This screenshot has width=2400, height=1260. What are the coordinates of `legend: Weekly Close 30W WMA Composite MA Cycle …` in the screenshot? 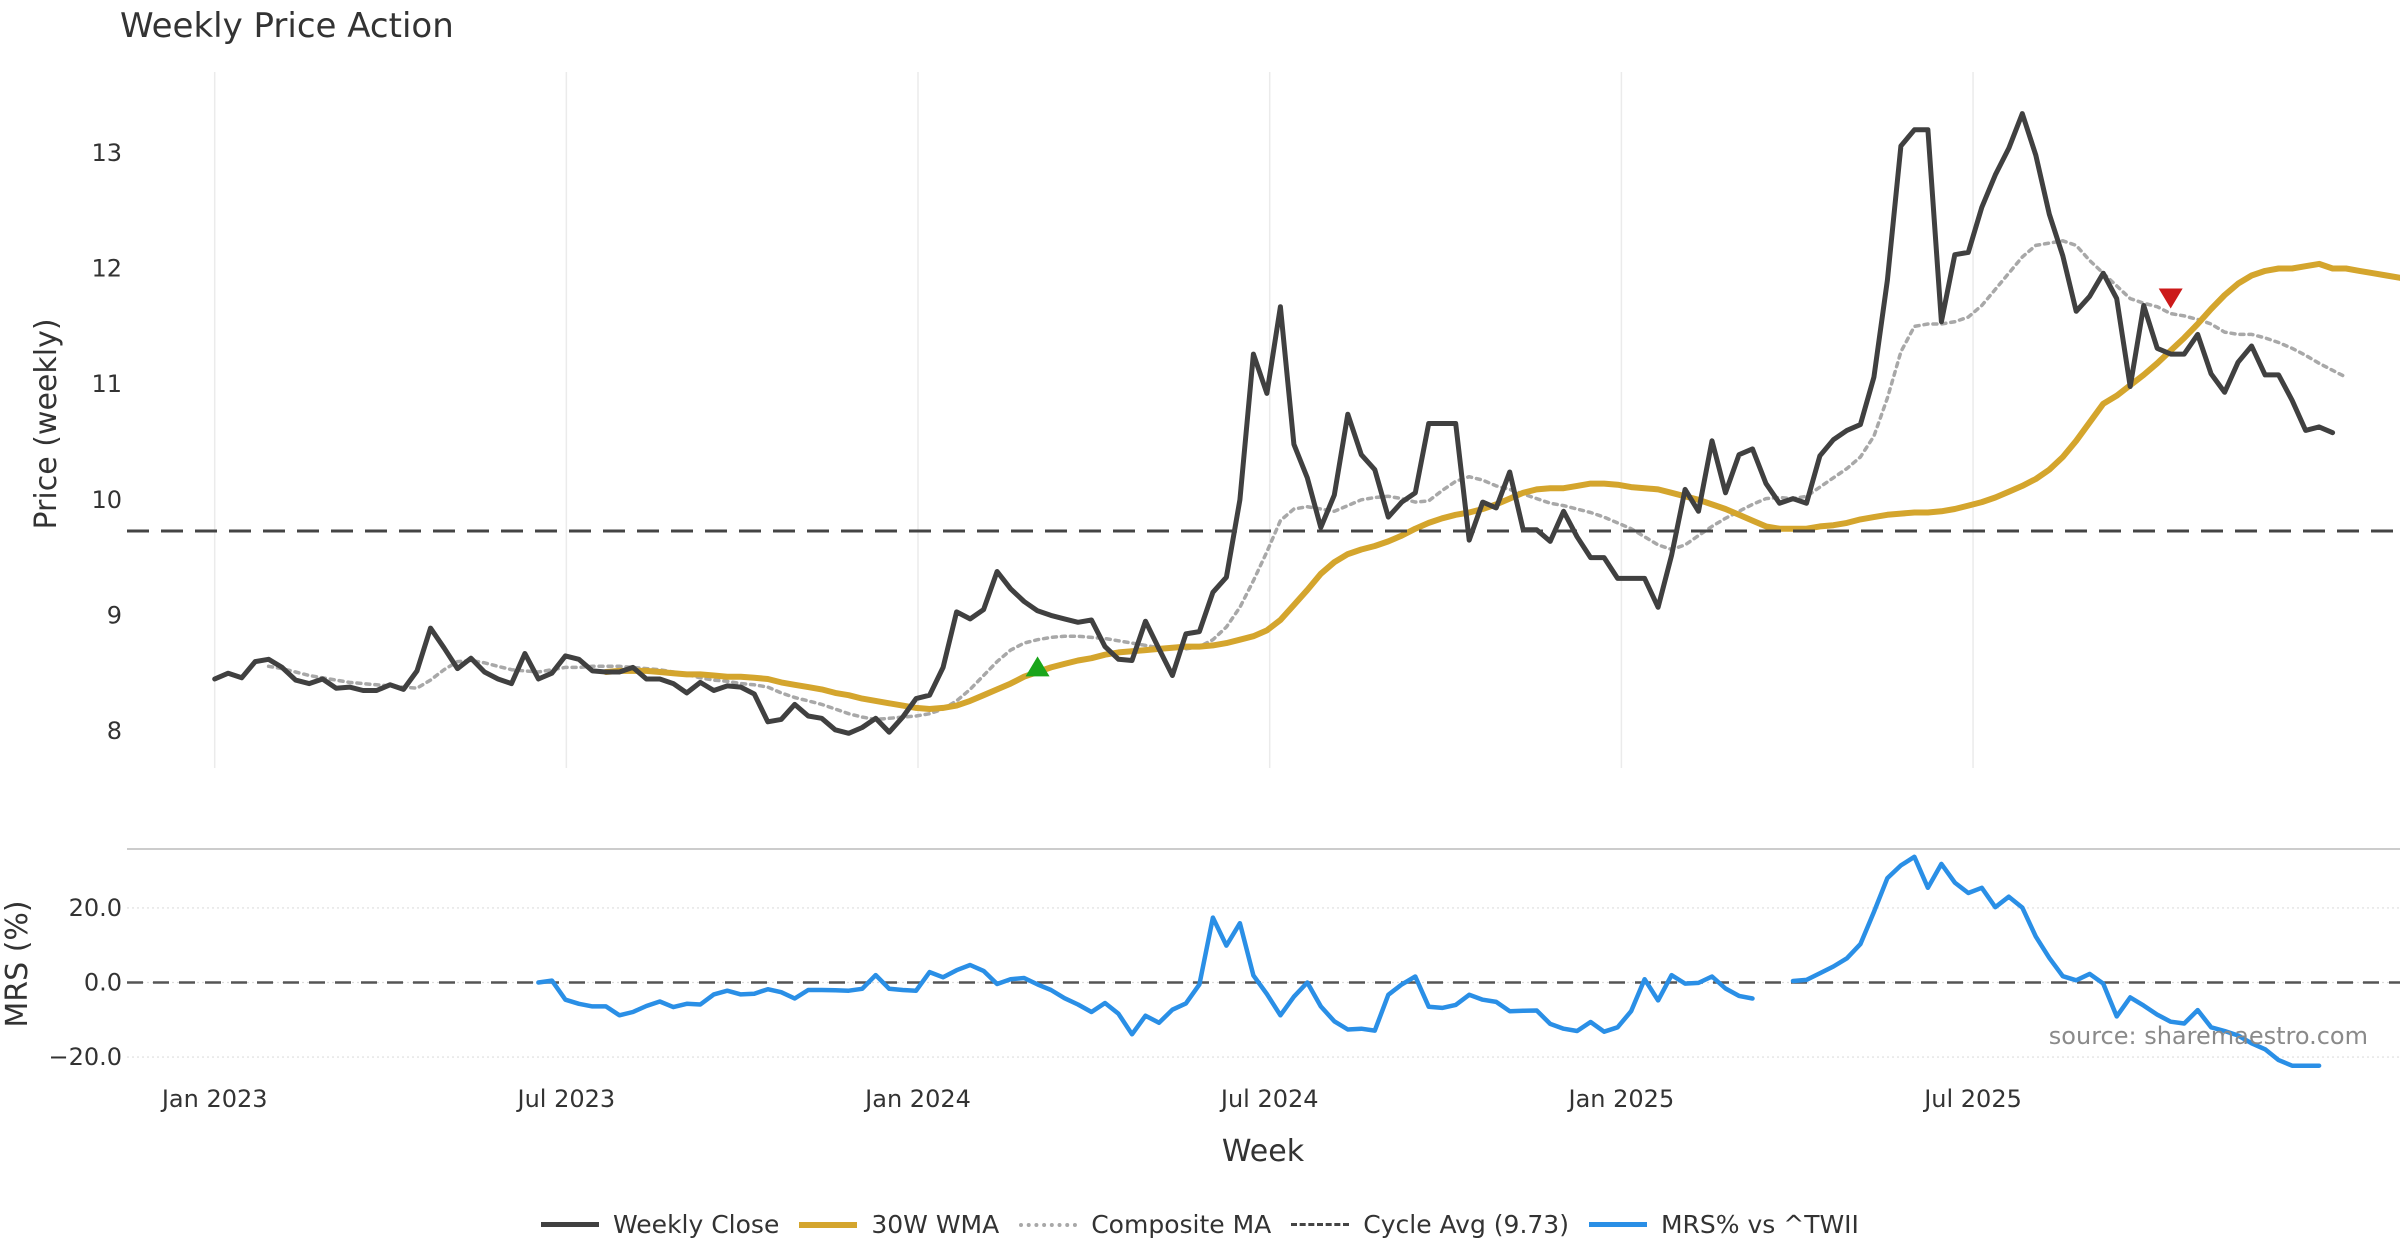 It's located at (1200, 1224).